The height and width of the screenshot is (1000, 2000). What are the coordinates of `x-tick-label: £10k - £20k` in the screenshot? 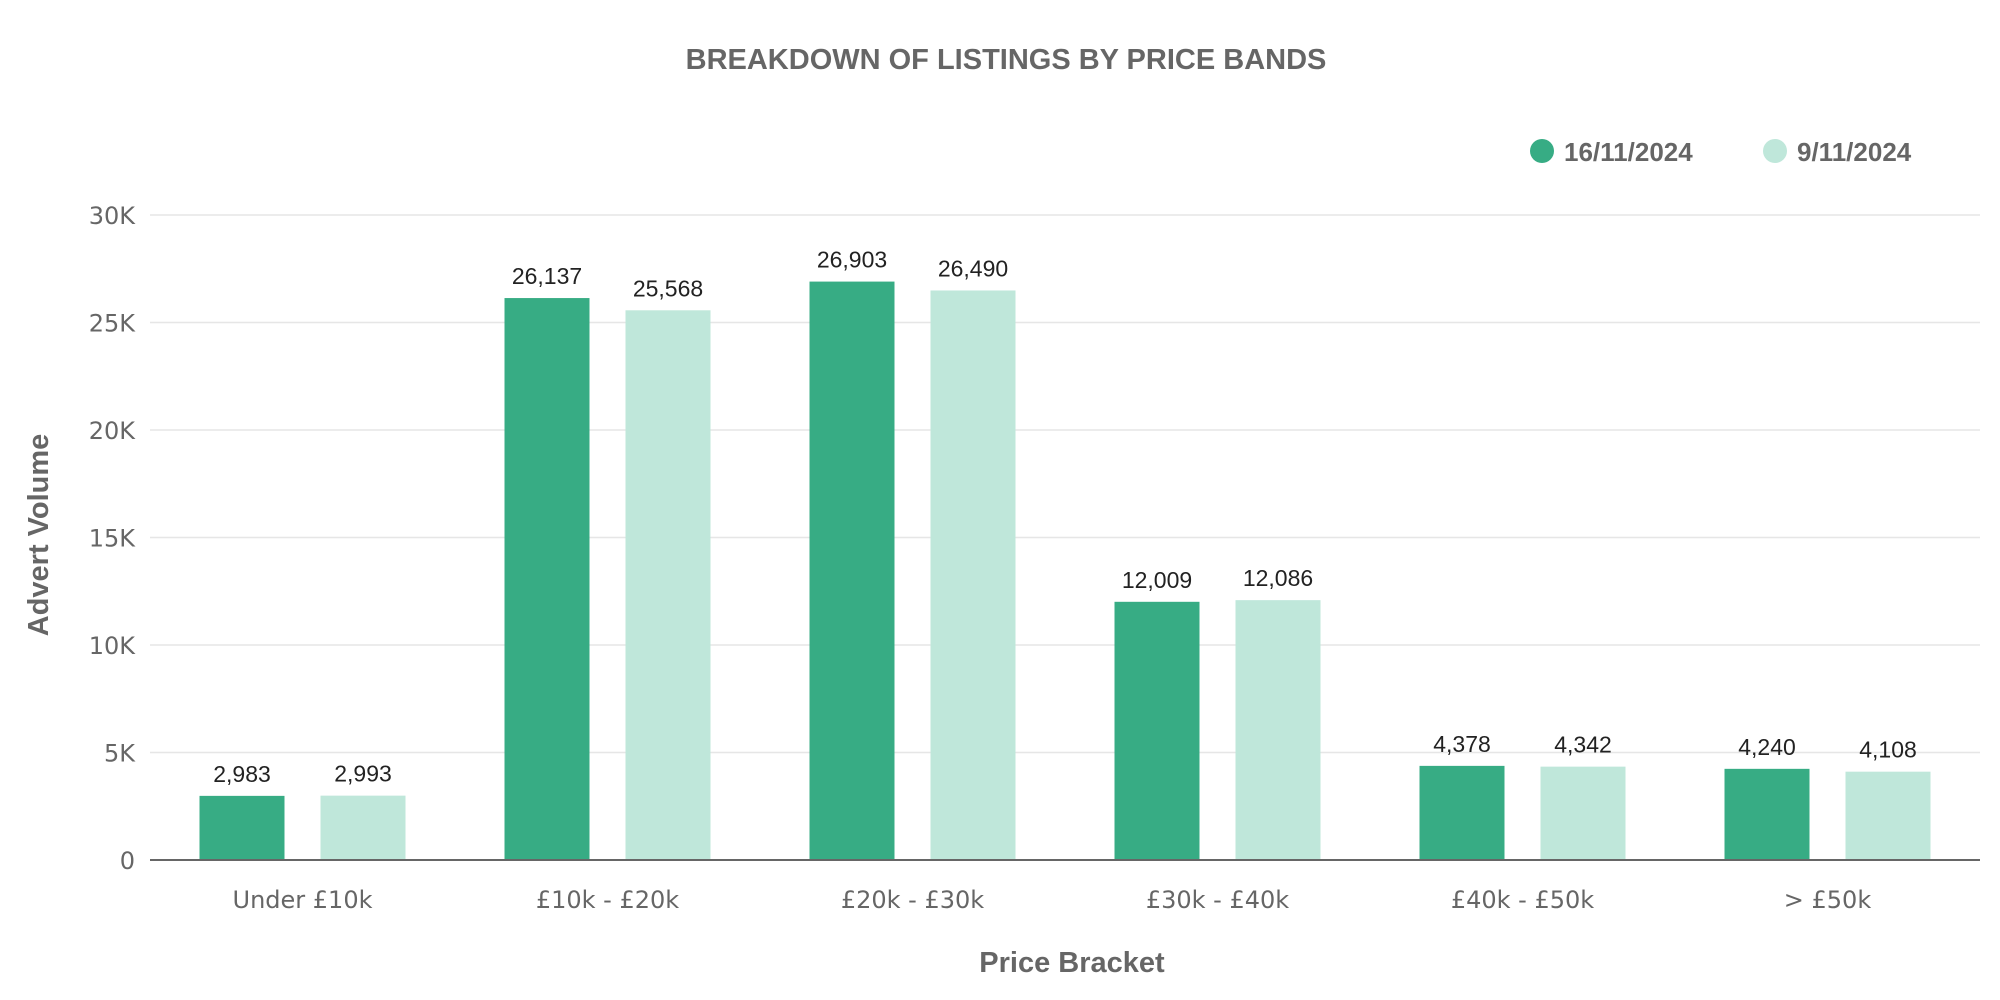 It's located at (607, 900).